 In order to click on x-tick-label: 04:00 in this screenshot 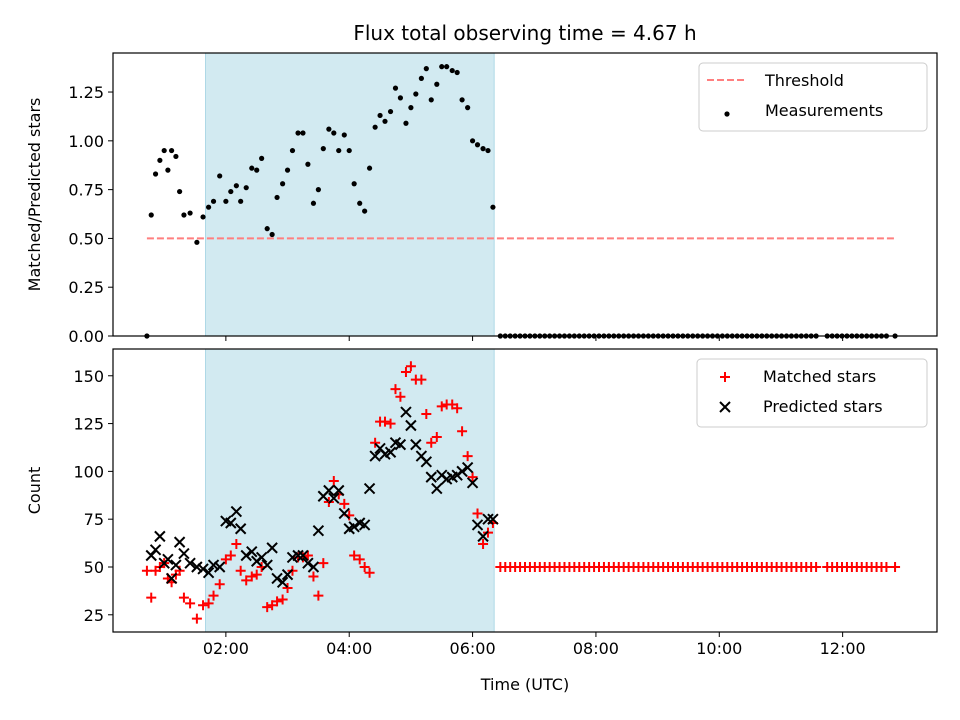, I will do `click(349, 648)`.